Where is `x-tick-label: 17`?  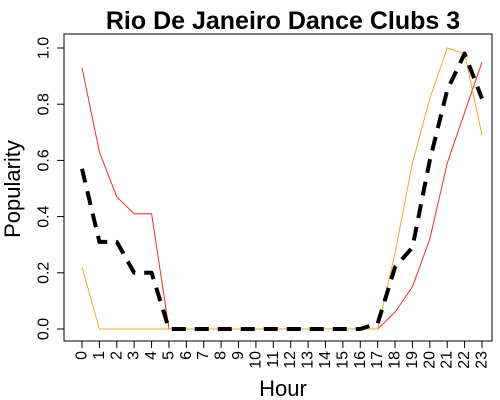
x-tick-label: 17 is located at coordinates (377, 360).